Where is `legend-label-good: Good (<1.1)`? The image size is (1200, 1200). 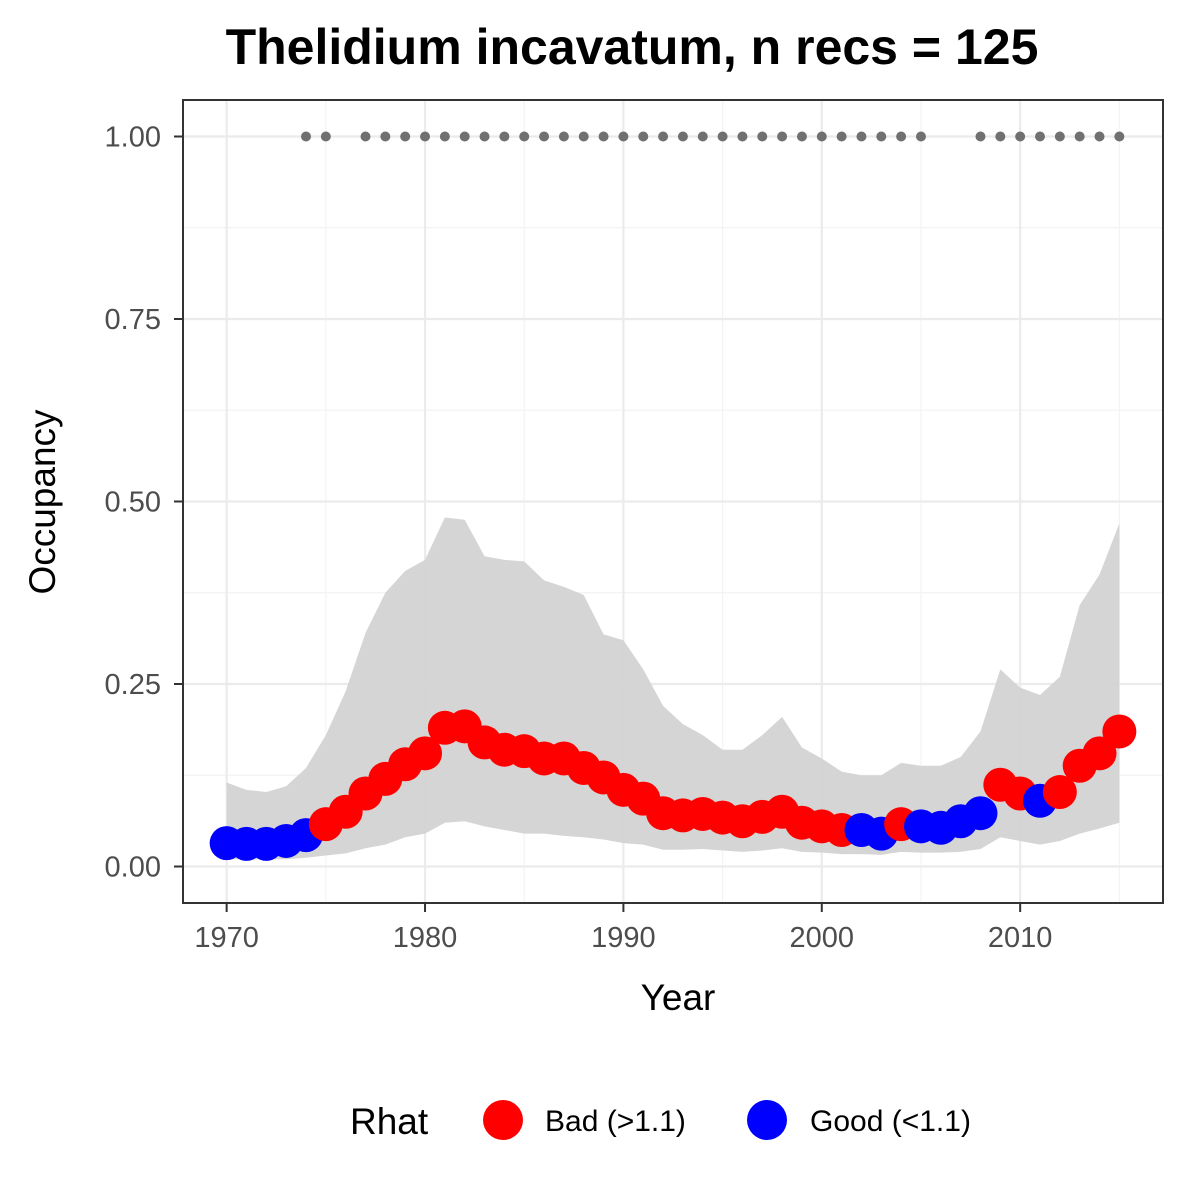 legend-label-good: Good (<1.1) is located at coordinates (890, 1121).